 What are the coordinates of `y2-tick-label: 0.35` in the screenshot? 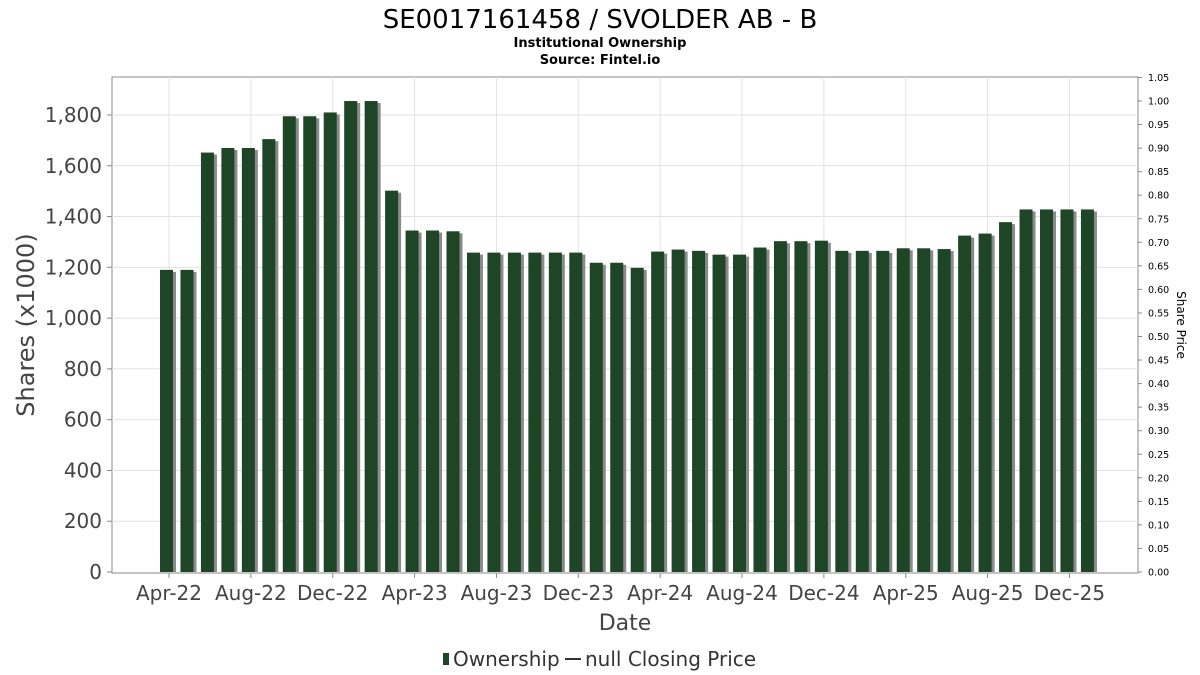 It's located at (1158, 408).